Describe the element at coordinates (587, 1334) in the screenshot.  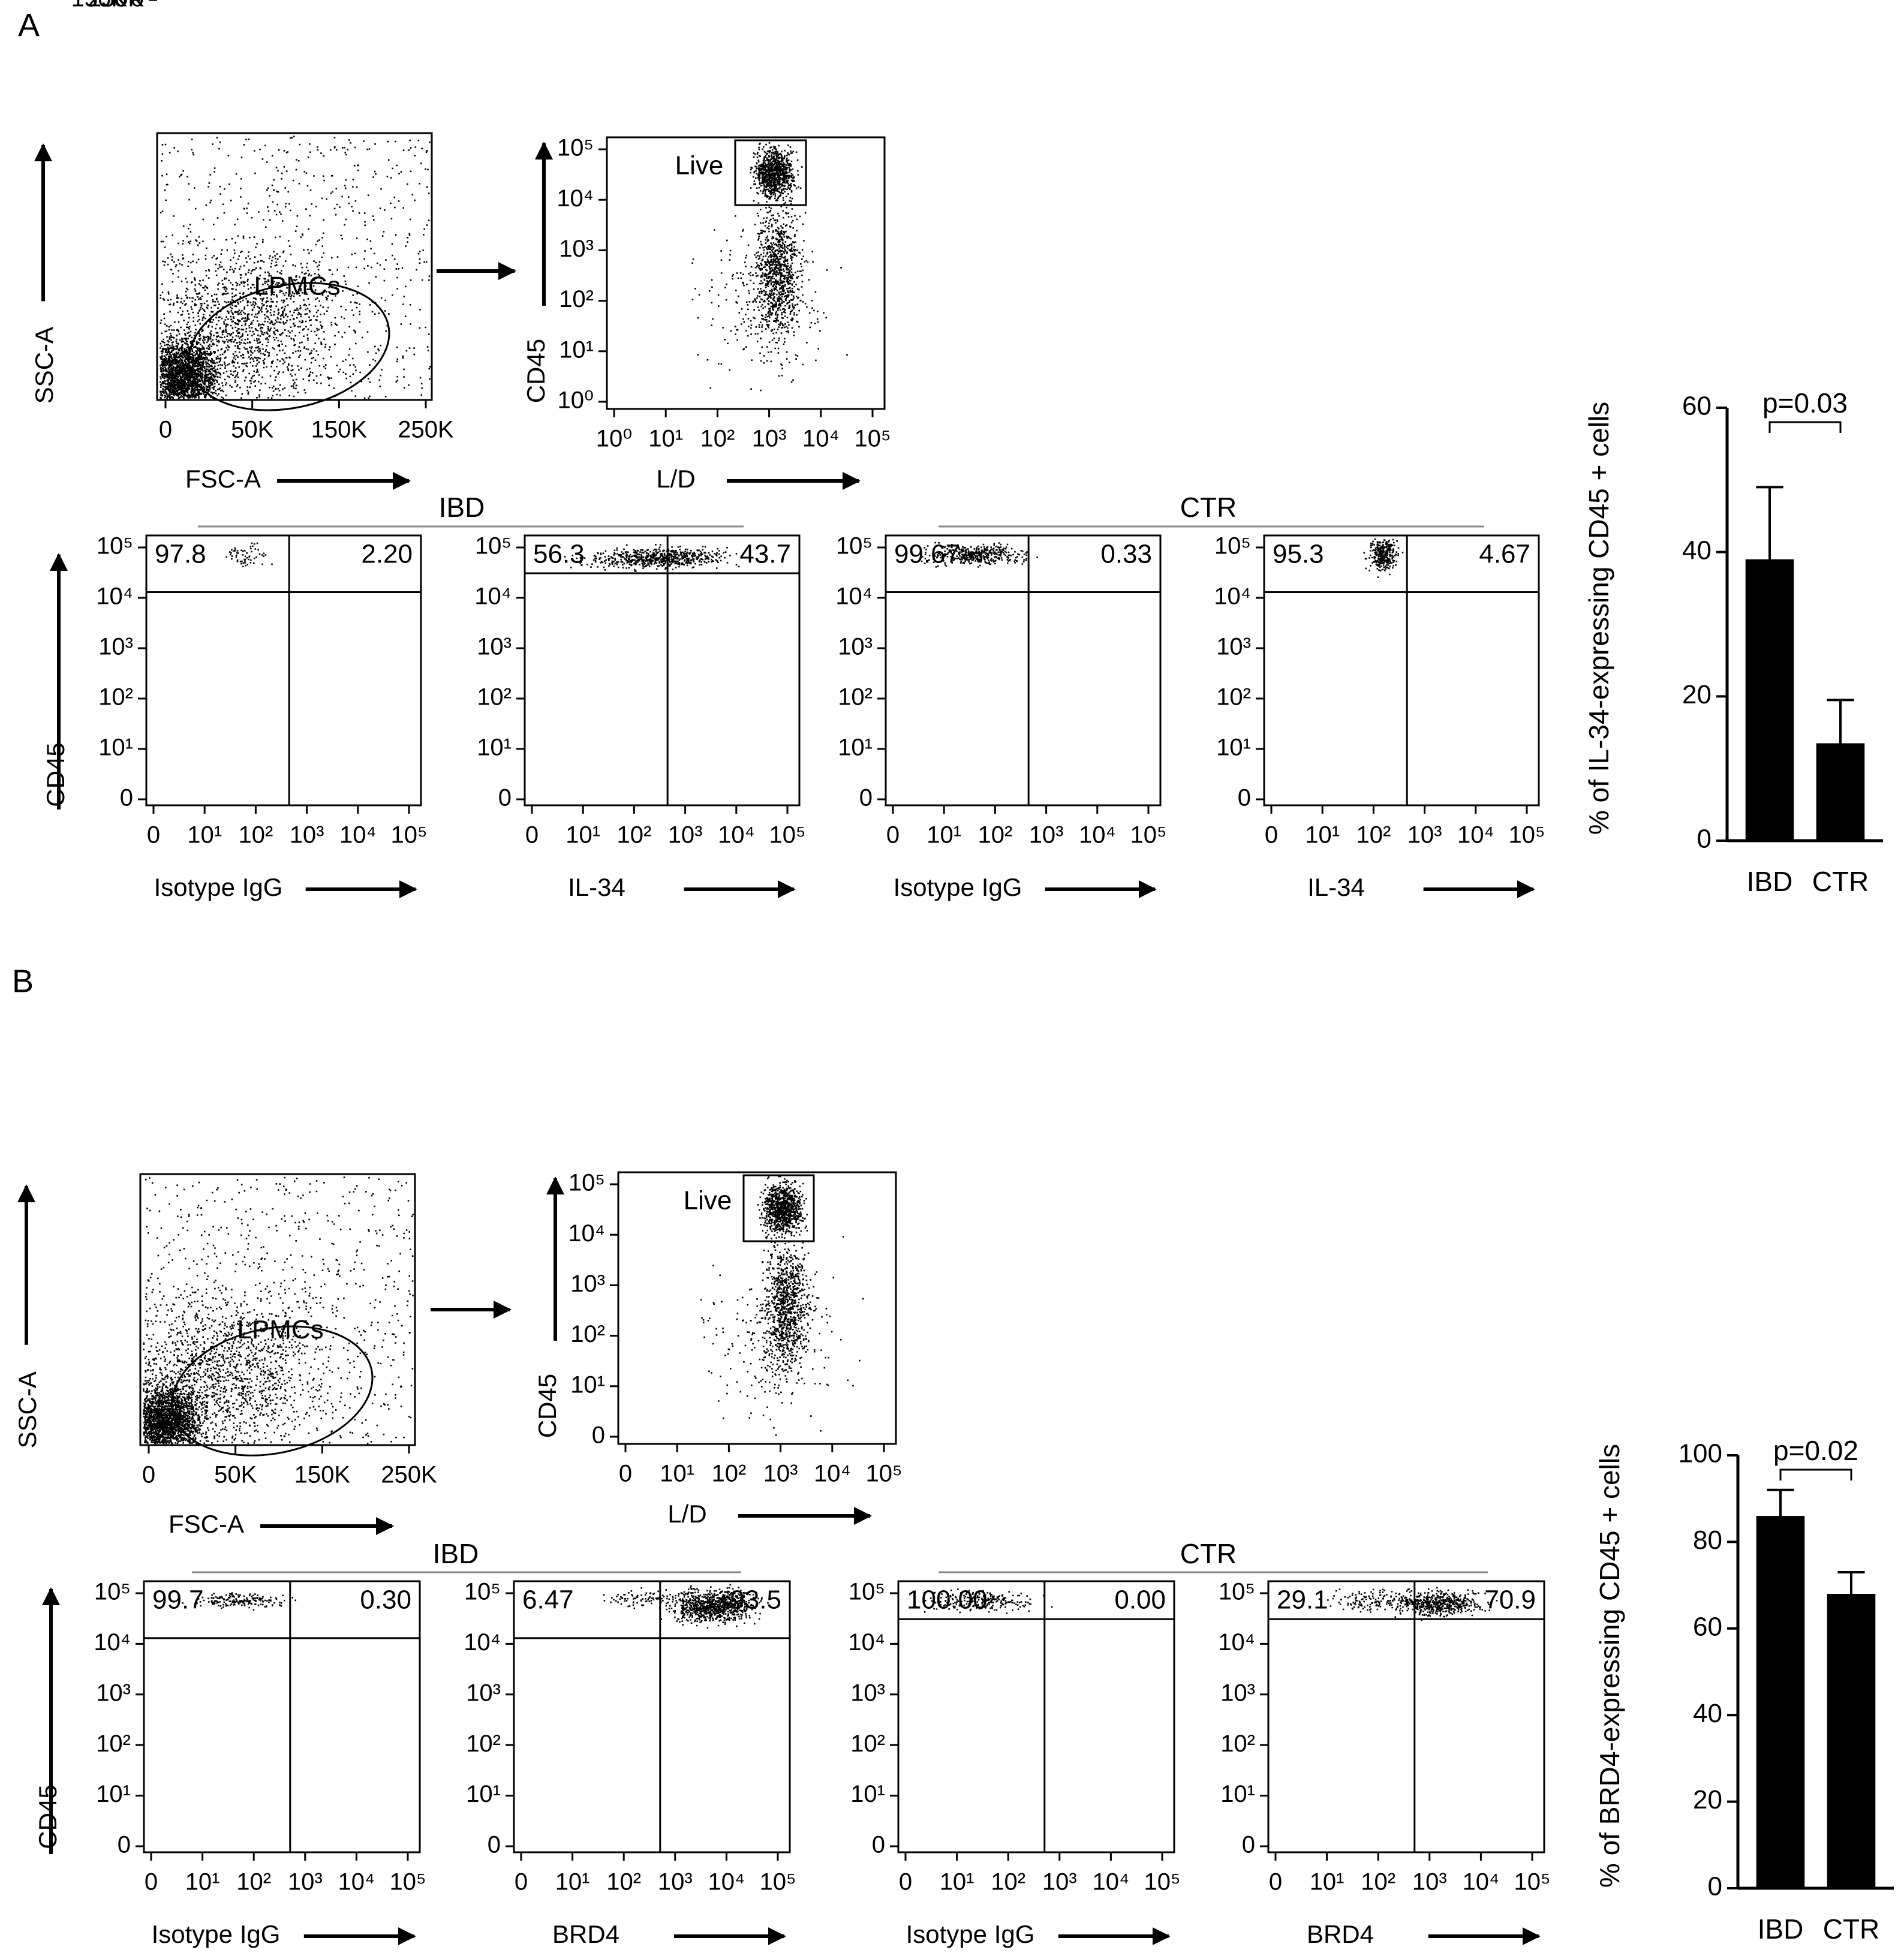
I see `b-live-ytick-label: 10²` at that location.